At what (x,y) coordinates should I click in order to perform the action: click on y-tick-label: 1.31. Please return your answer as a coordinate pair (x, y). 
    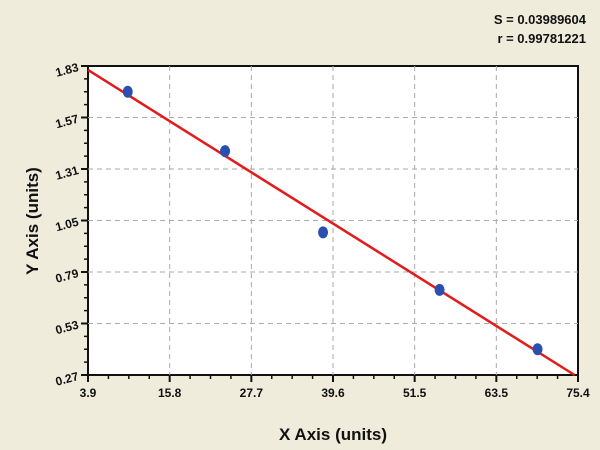
    Looking at the image, I should click on (67, 173).